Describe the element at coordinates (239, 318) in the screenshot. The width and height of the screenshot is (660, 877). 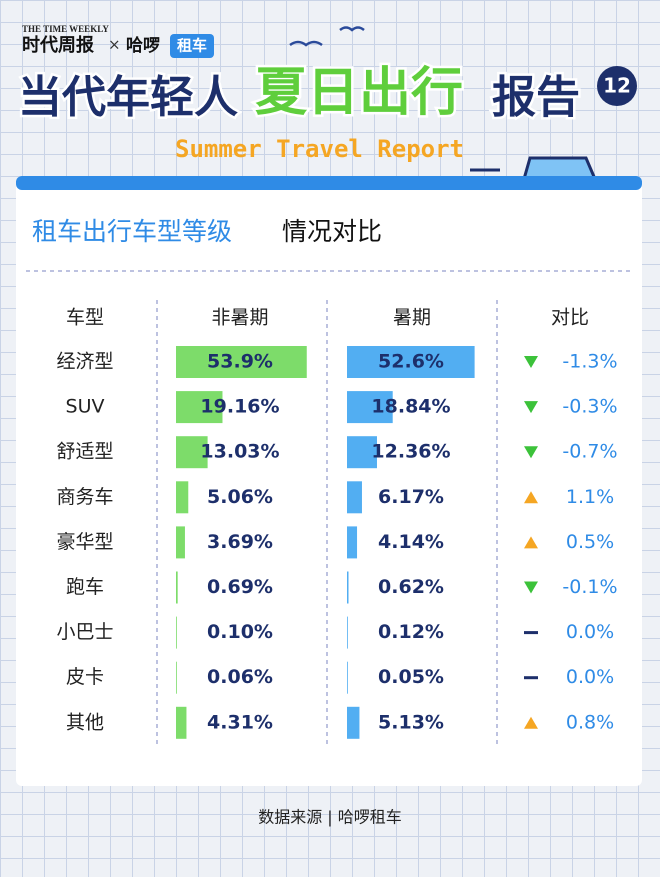
I see `column-header: 非暑期` at that location.